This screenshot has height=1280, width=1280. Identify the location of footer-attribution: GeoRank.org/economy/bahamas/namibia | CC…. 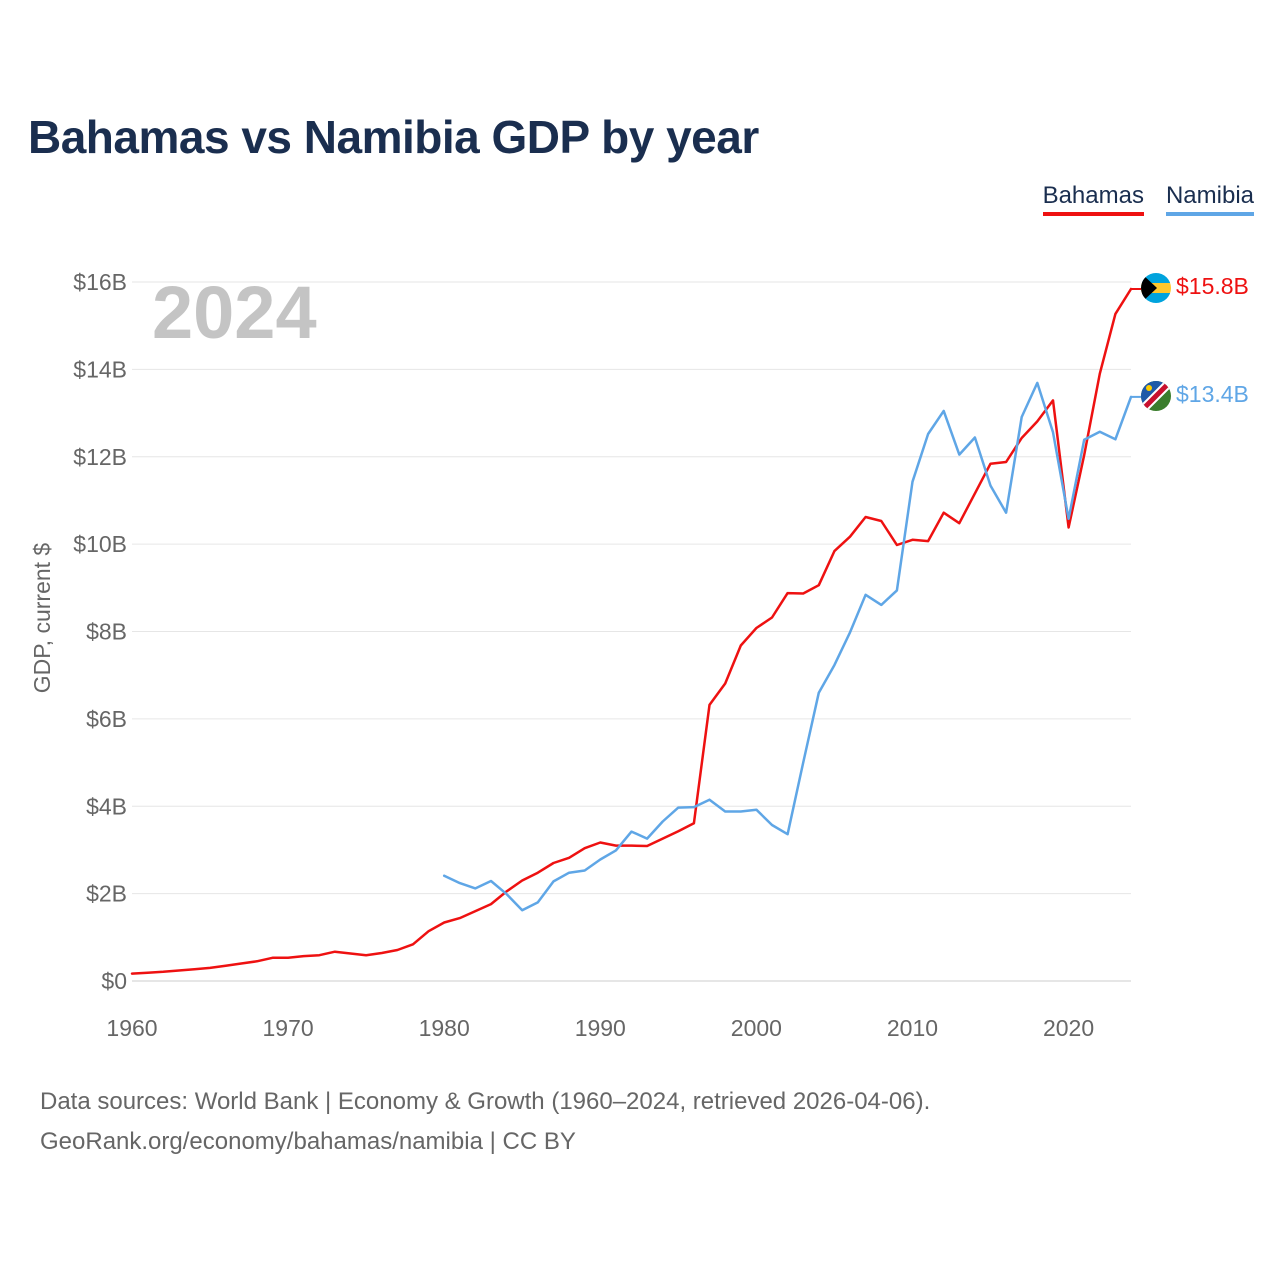
(308, 1141).